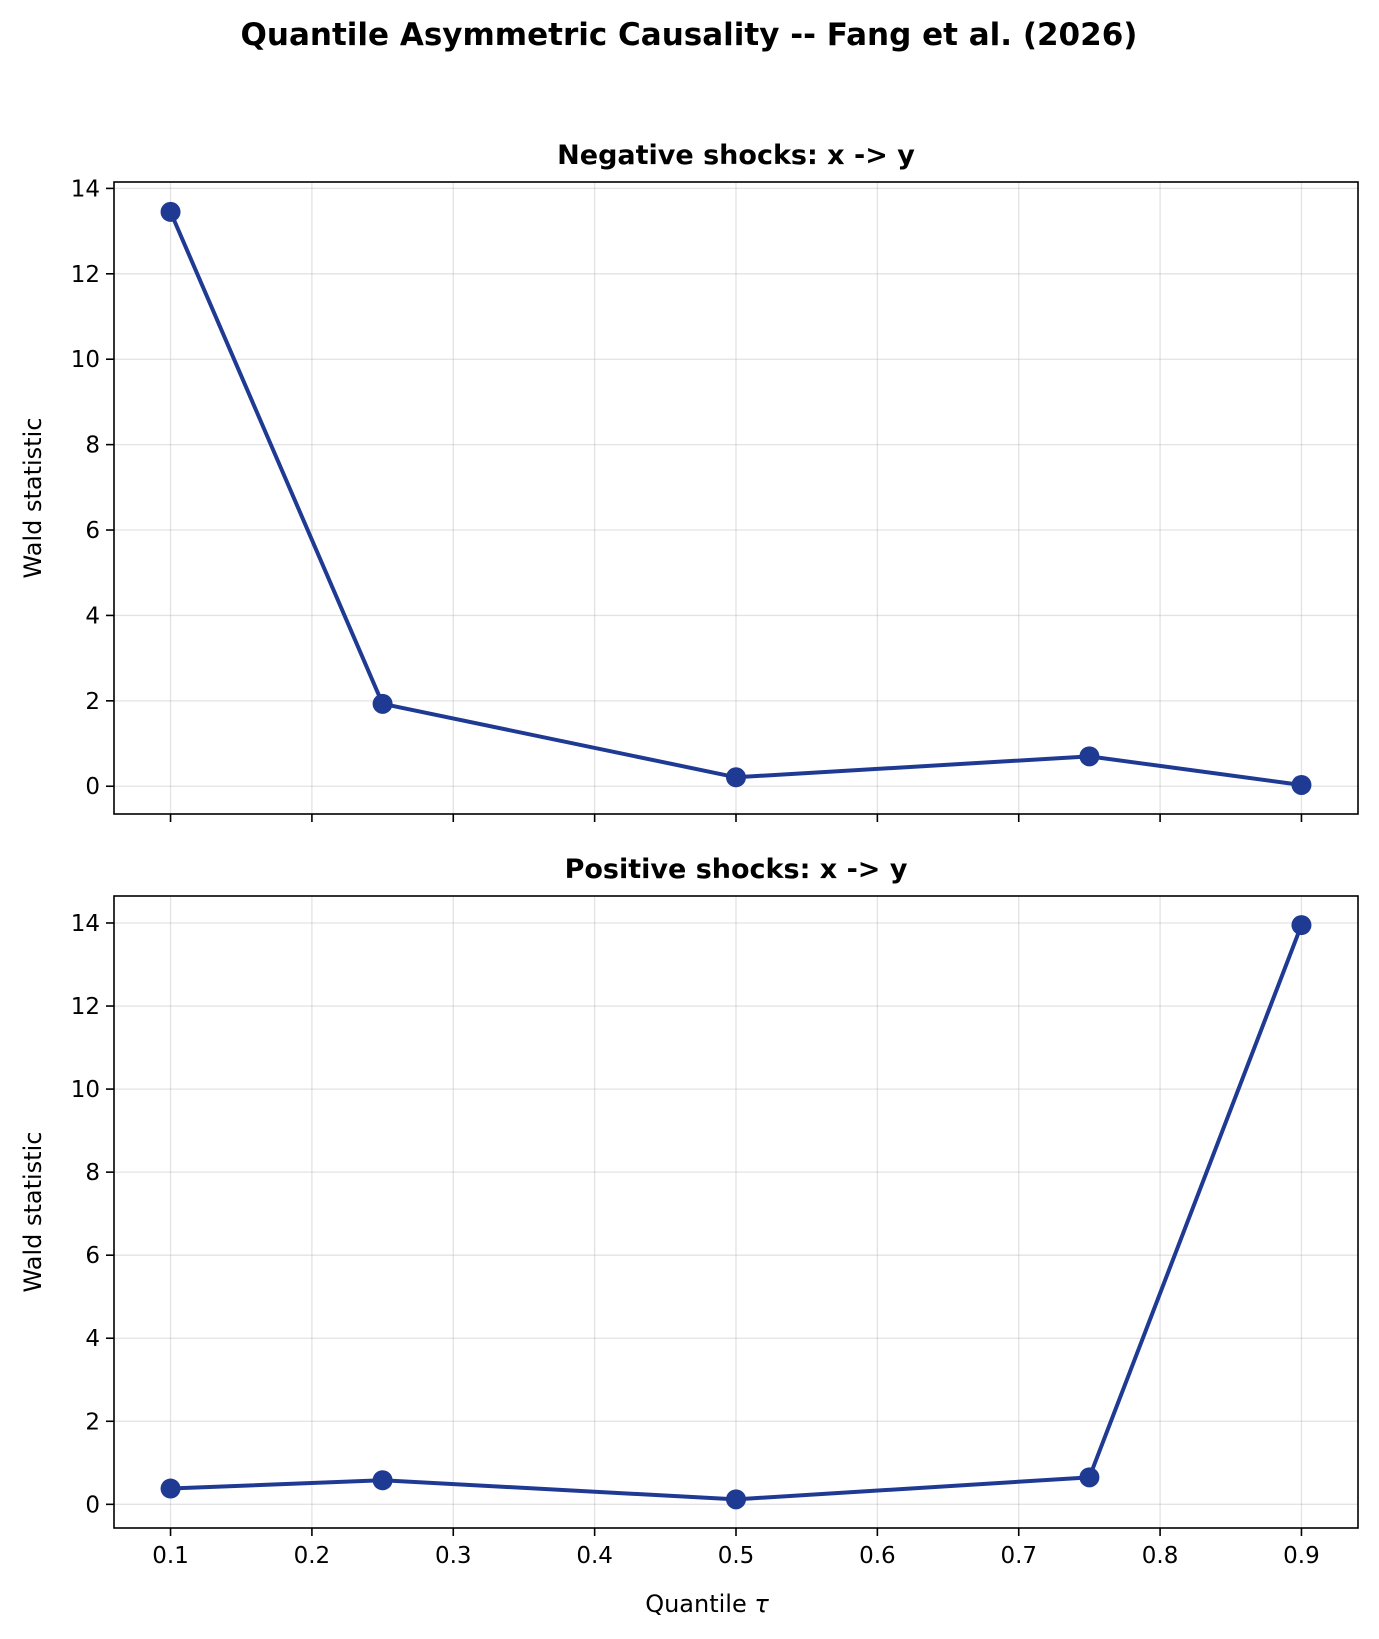 This screenshot has height=1639, width=1379. Describe the element at coordinates (594, 1556) in the screenshot. I see `x-tick-label: 0.4` at that location.